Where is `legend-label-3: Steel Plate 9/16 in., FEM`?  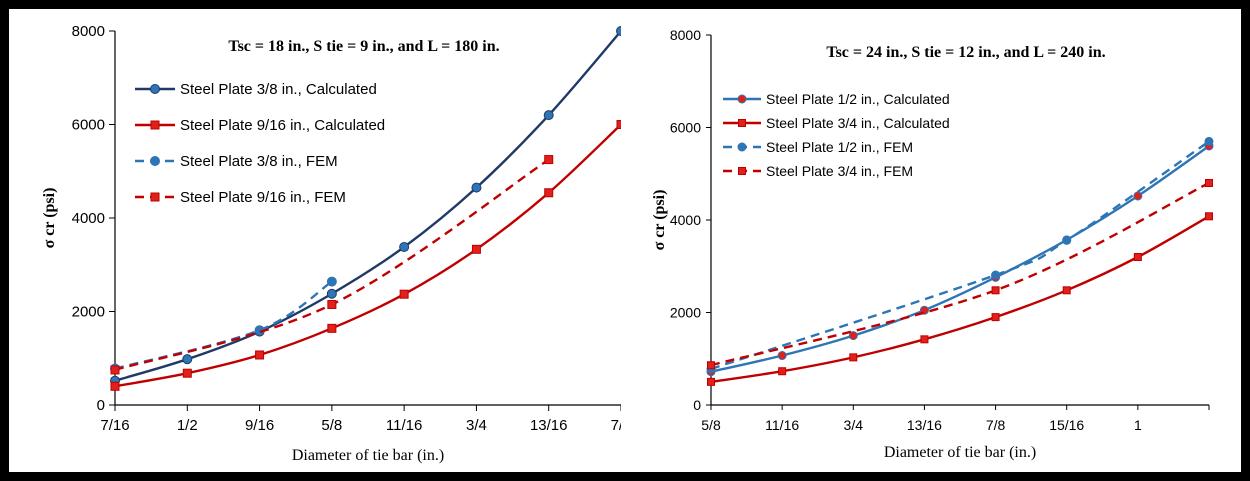
legend-label-3: Steel Plate 9/16 in., FEM is located at coordinates (263, 197).